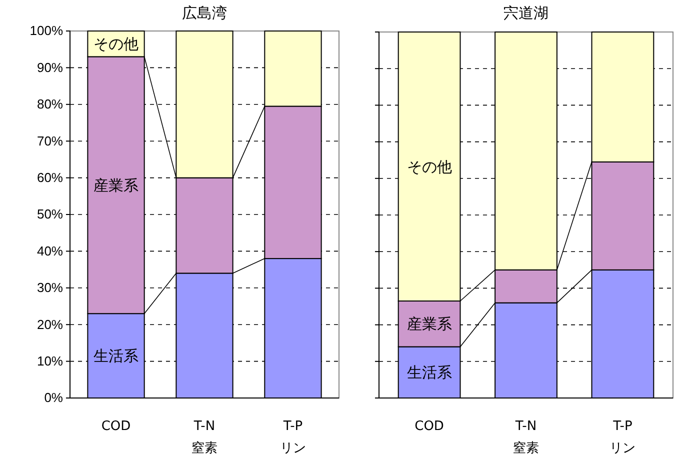 Image resolution: width=681 pixels, height=459 pixels. I want to click on y-tick-label: 80%, so click(50, 104).